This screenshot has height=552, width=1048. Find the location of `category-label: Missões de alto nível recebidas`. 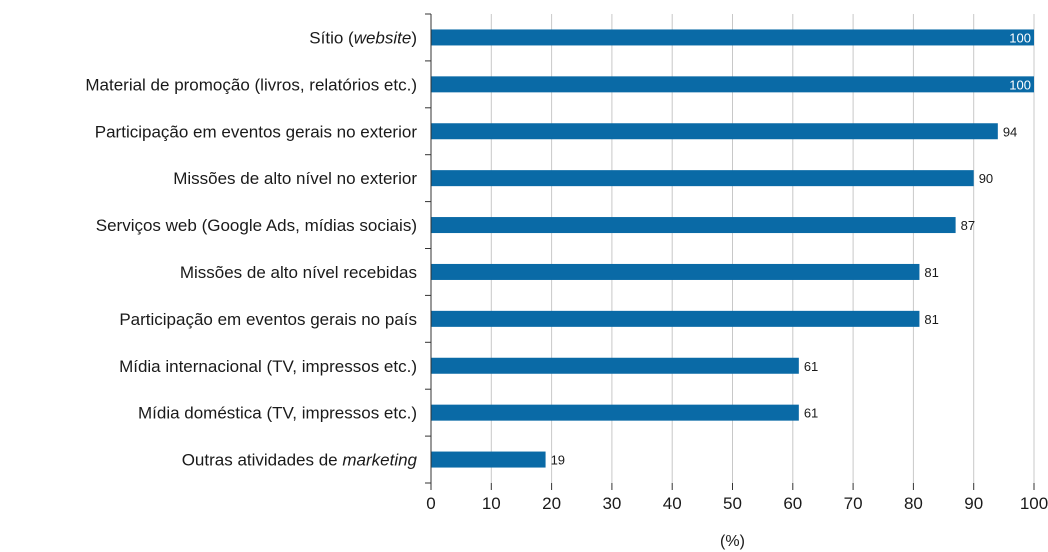

category-label: Missões de alto nível recebidas is located at coordinates (298, 272).